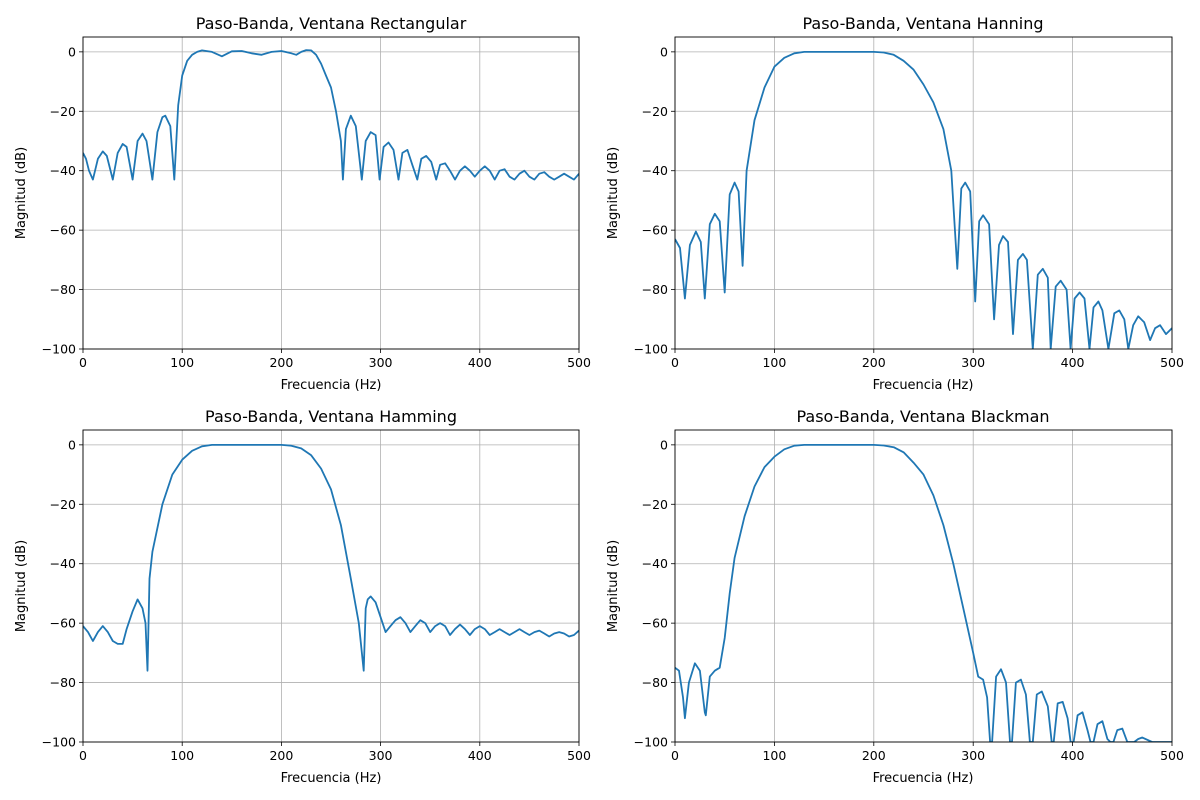  What do you see at coordinates (331, 416) in the screenshot?
I see `chart-title: Paso-Banda, Ventana Hamming` at bounding box center [331, 416].